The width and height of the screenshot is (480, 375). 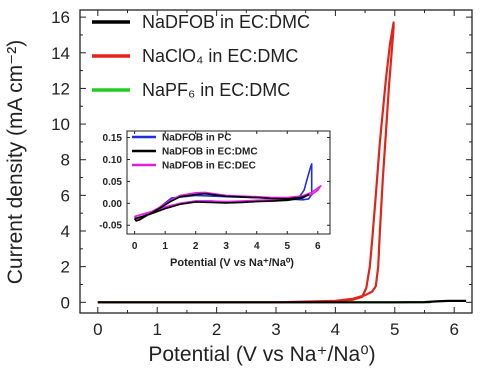 I want to click on y-tick-label: 0.05, so click(x=113, y=182).